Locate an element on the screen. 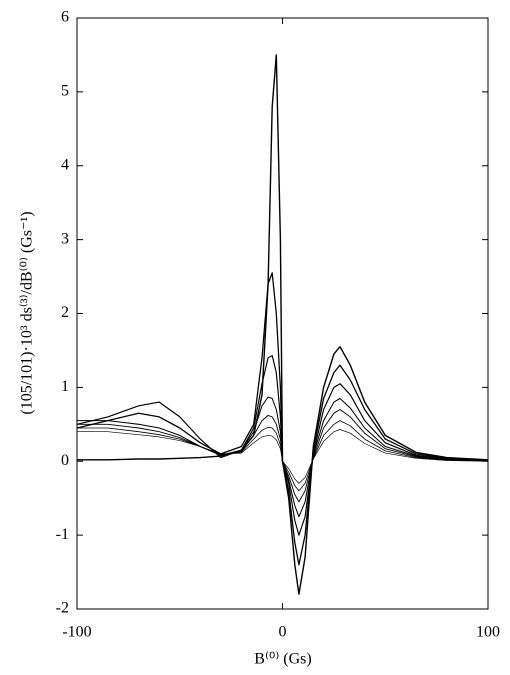 This screenshot has width=510, height=675. y-tick-label: 3 is located at coordinates (65, 238).